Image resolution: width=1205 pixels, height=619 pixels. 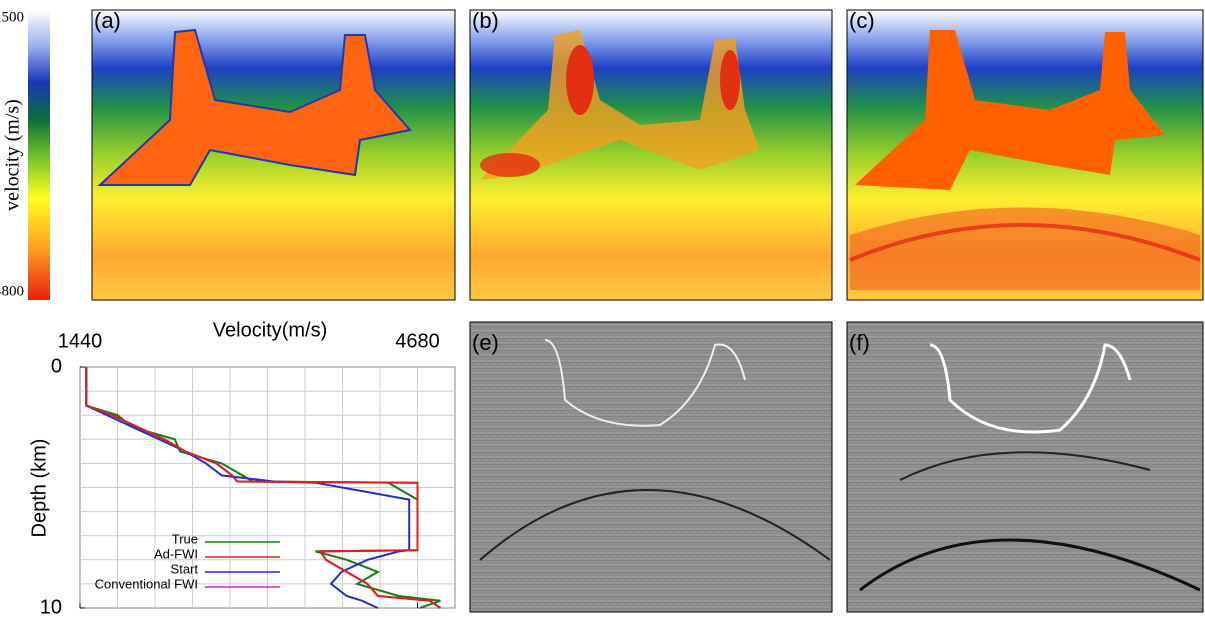 What do you see at coordinates (485, 342) in the screenshot?
I see `panel-label: (e)` at bounding box center [485, 342].